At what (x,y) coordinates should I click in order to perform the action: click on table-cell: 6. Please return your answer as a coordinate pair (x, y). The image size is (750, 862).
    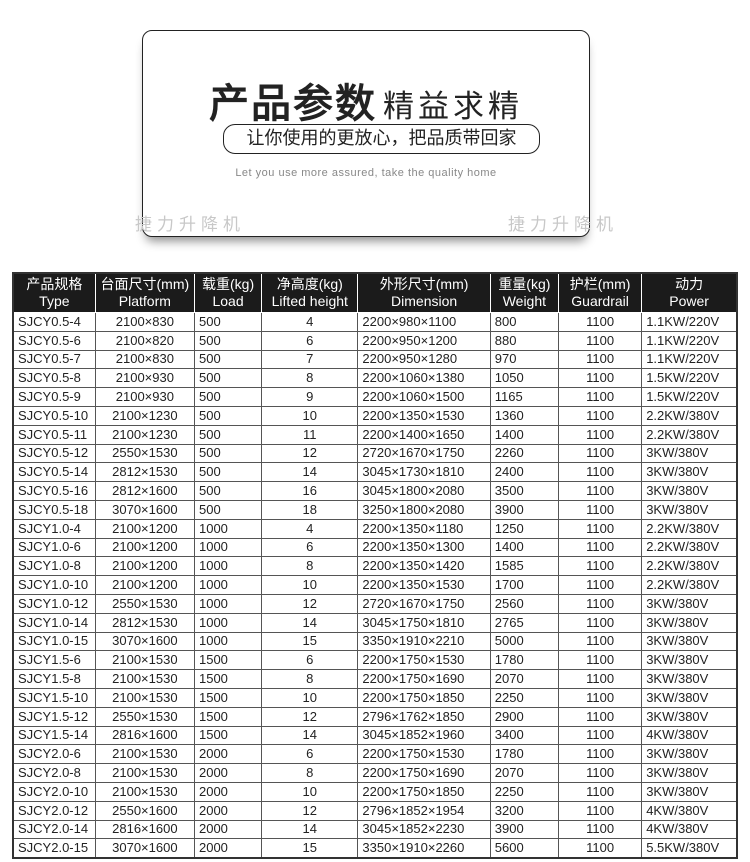
    Looking at the image, I should click on (310, 340).